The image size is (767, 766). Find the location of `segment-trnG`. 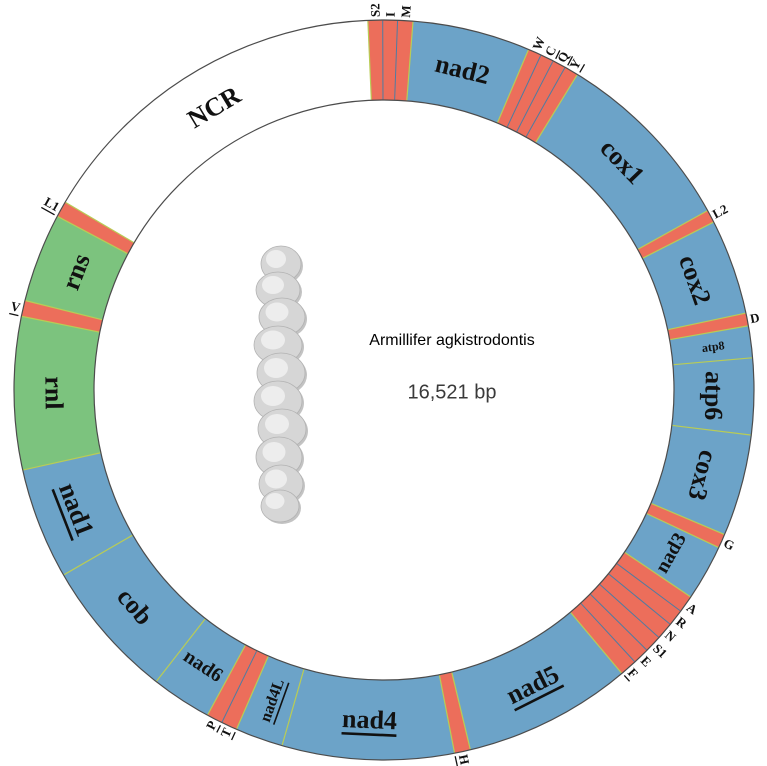

segment-trnG is located at coordinates (685, 525).